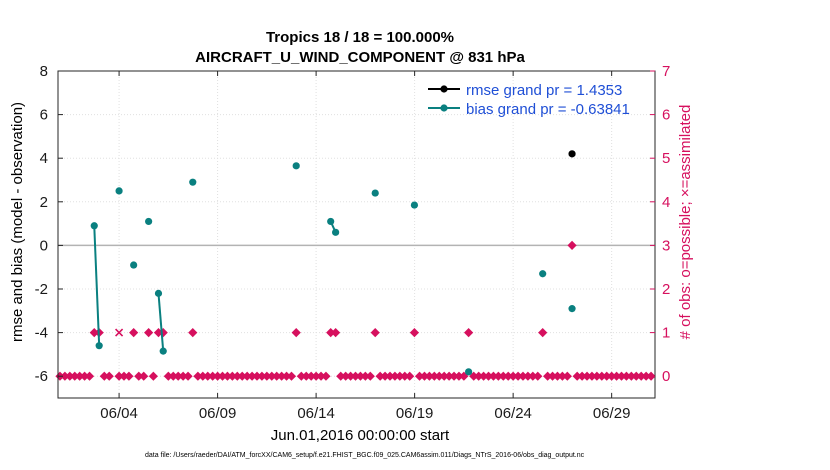 The image size is (830, 470). Describe the element at coordinates (360, 435) in the screenshot. I see `x-axis-label: Jun.01,2016 00:00:00 start` at that location.